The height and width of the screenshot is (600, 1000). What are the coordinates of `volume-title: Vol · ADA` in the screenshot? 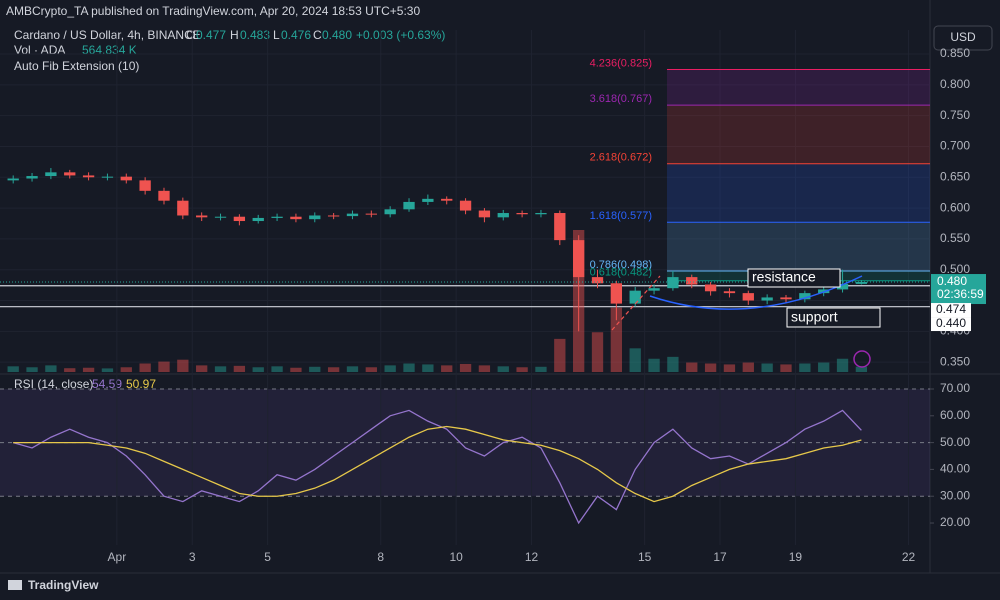 It's located at (39, 50).